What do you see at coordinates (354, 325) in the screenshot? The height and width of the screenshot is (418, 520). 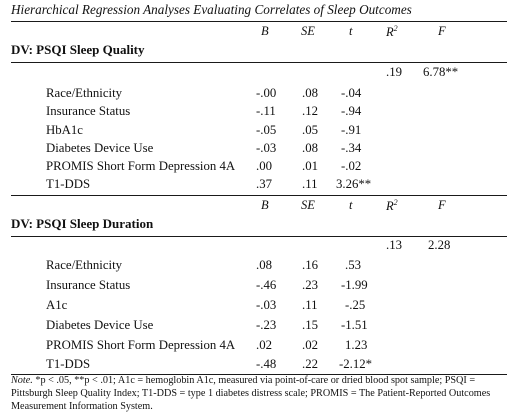 I see `s2-row-4-t: -1.51` at bounding box center [354, 325].